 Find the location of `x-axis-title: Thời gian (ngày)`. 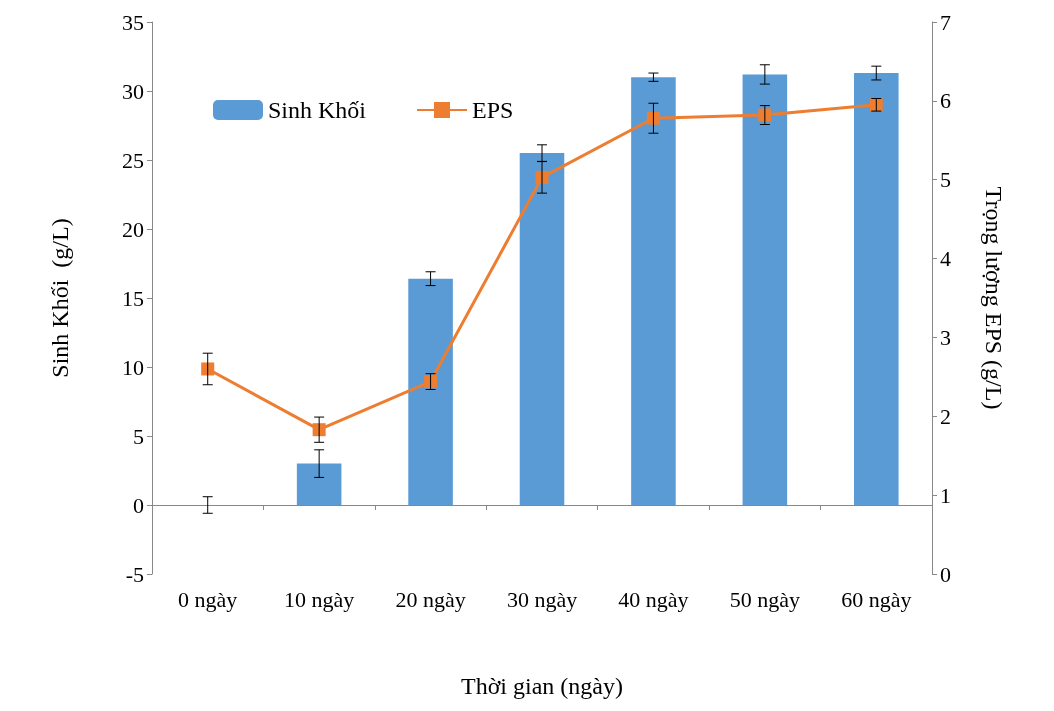

x-axis-title: Thời gian (ngày) is located at coordinates (542, 686).